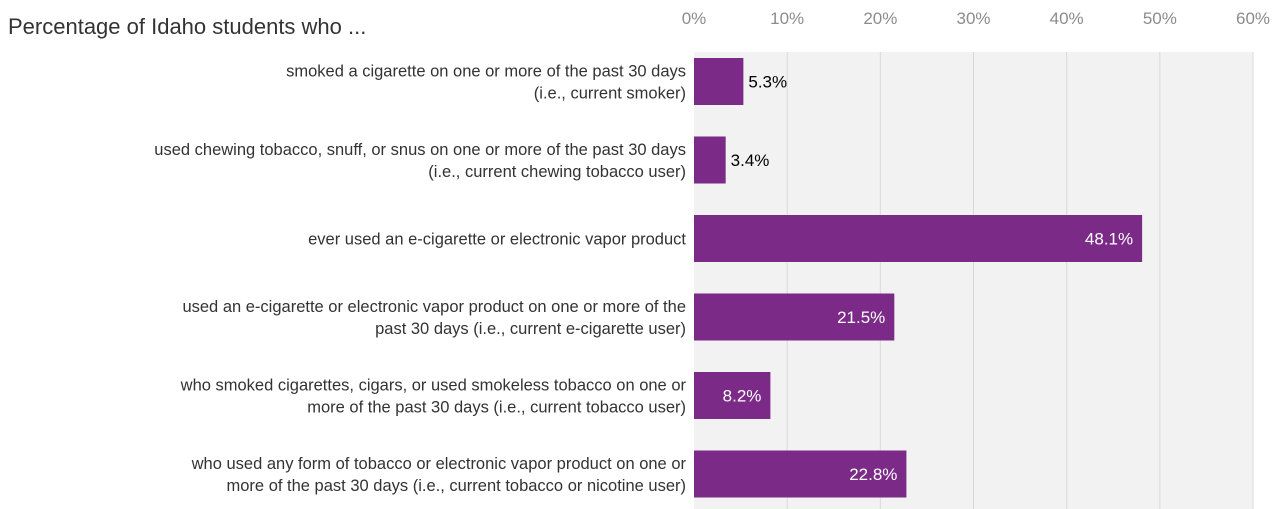 The width and height of the screenshot is (1280, 509). I want to click on category-label: (i.e., current smoker), so click(610, 94).